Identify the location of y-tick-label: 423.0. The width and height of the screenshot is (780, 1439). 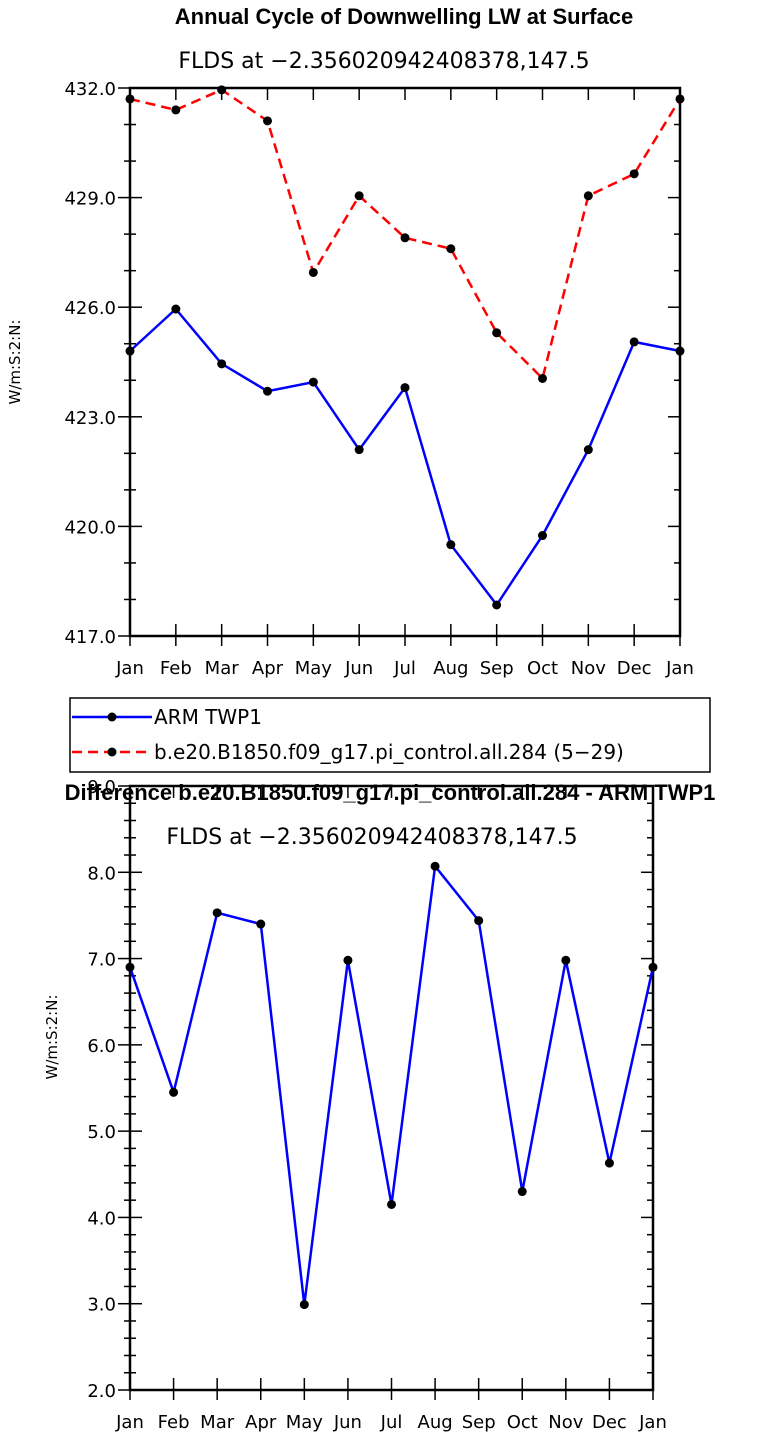
(90, 418).